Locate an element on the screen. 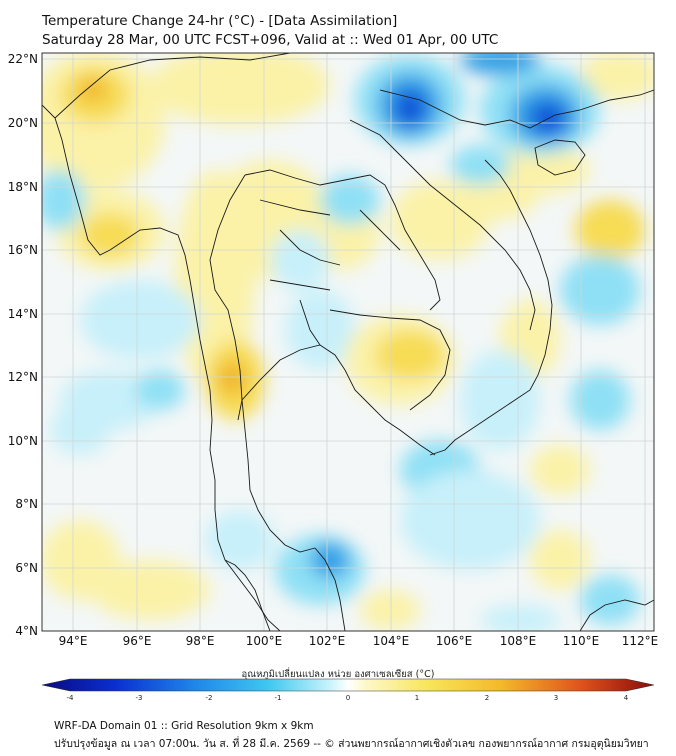 This screenshot has width=676, height=756. lat-label-8: 8°N is located at coordinates (26, 504).